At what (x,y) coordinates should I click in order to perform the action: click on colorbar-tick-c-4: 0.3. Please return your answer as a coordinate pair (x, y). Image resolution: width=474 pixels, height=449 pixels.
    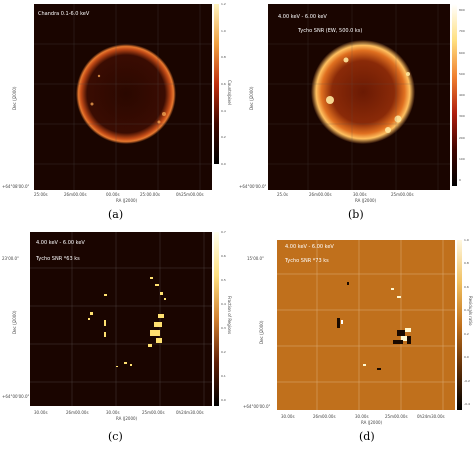
    Looking at the image, I should click on (223, 328).